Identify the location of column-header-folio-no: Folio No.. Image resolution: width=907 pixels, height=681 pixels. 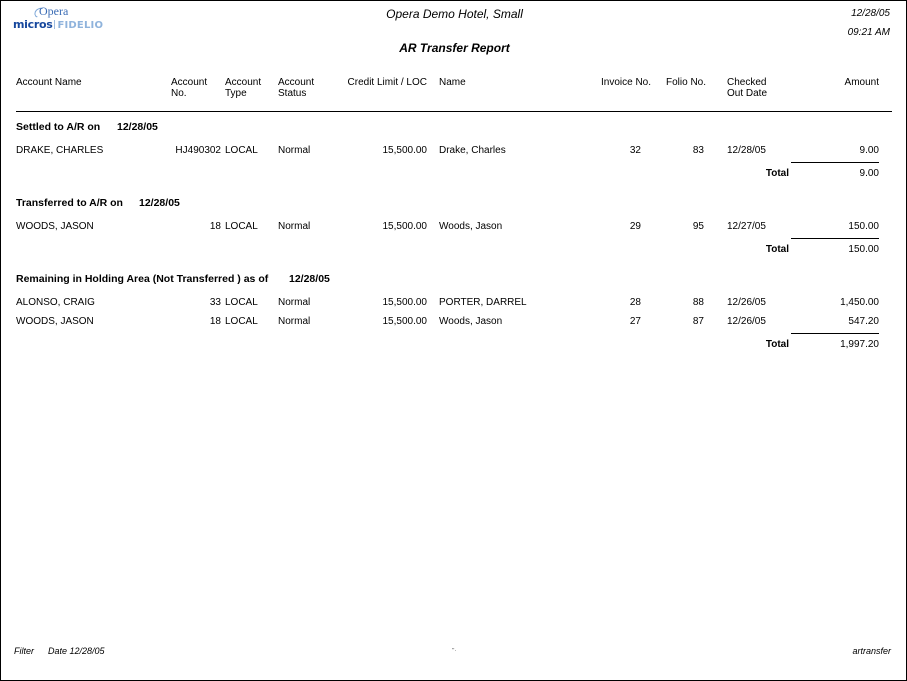
(686, 82).